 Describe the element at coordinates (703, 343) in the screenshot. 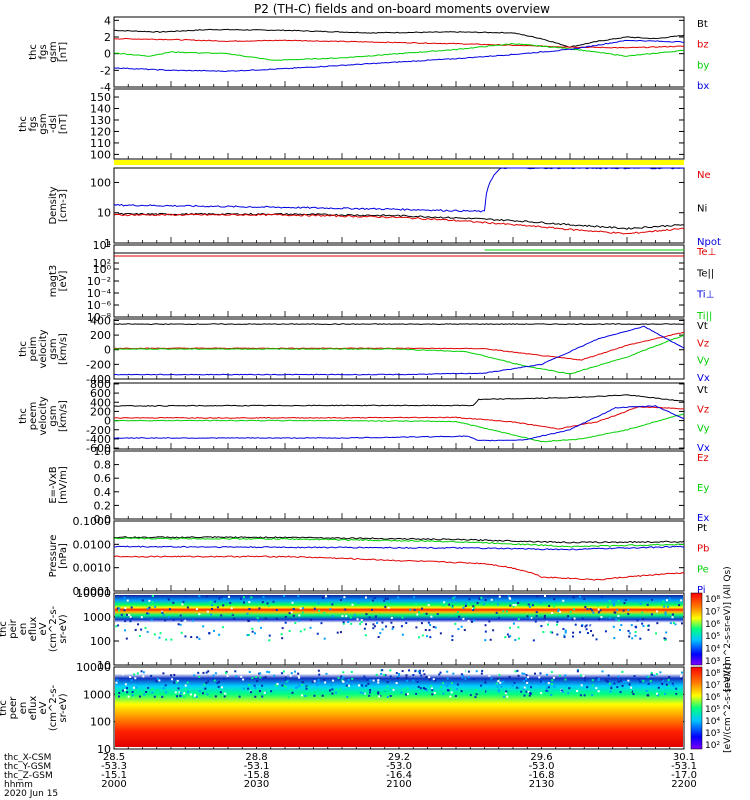

I see `legend-entry: Vz` at that location.